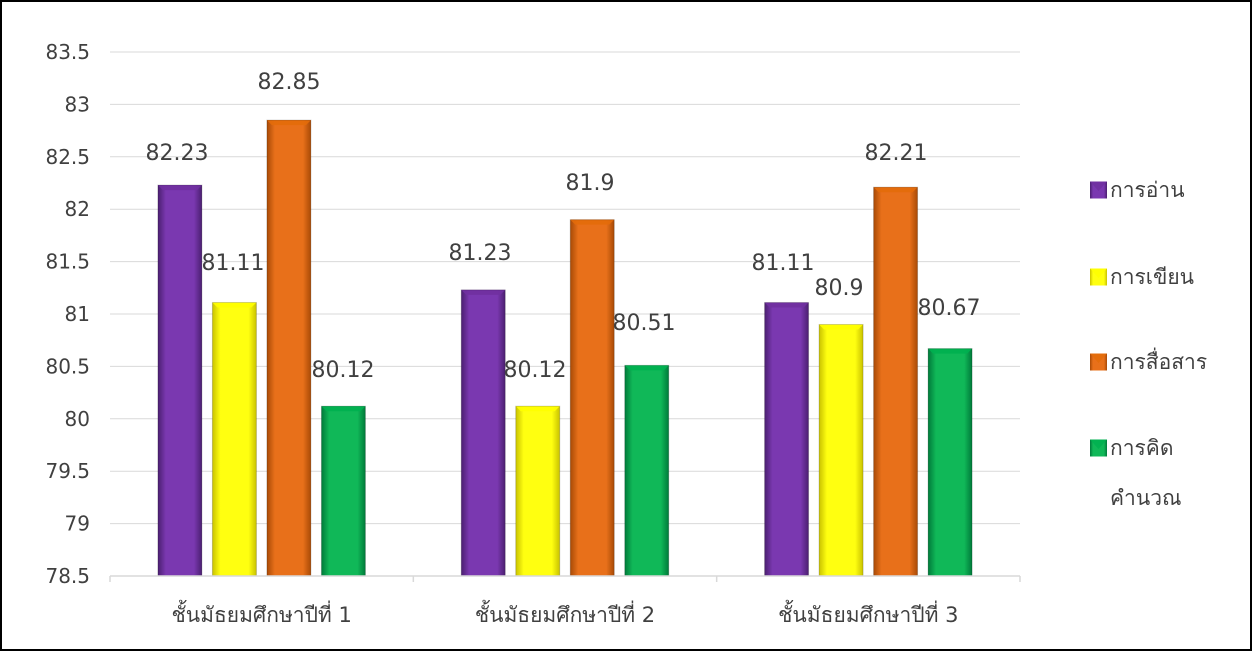 The width and height of the screenshot is (1252, 653). I want to click on y-tick-label: 83.5, so click(67, 52).